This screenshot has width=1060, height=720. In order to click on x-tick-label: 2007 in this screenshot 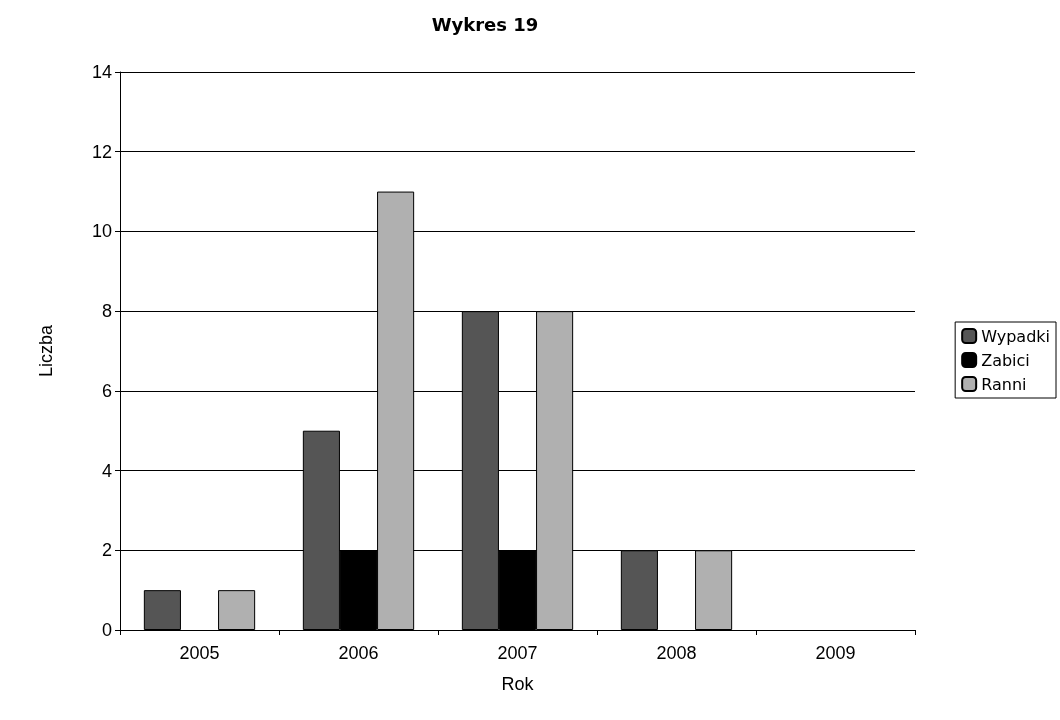, I will do `click(517, 653)`.